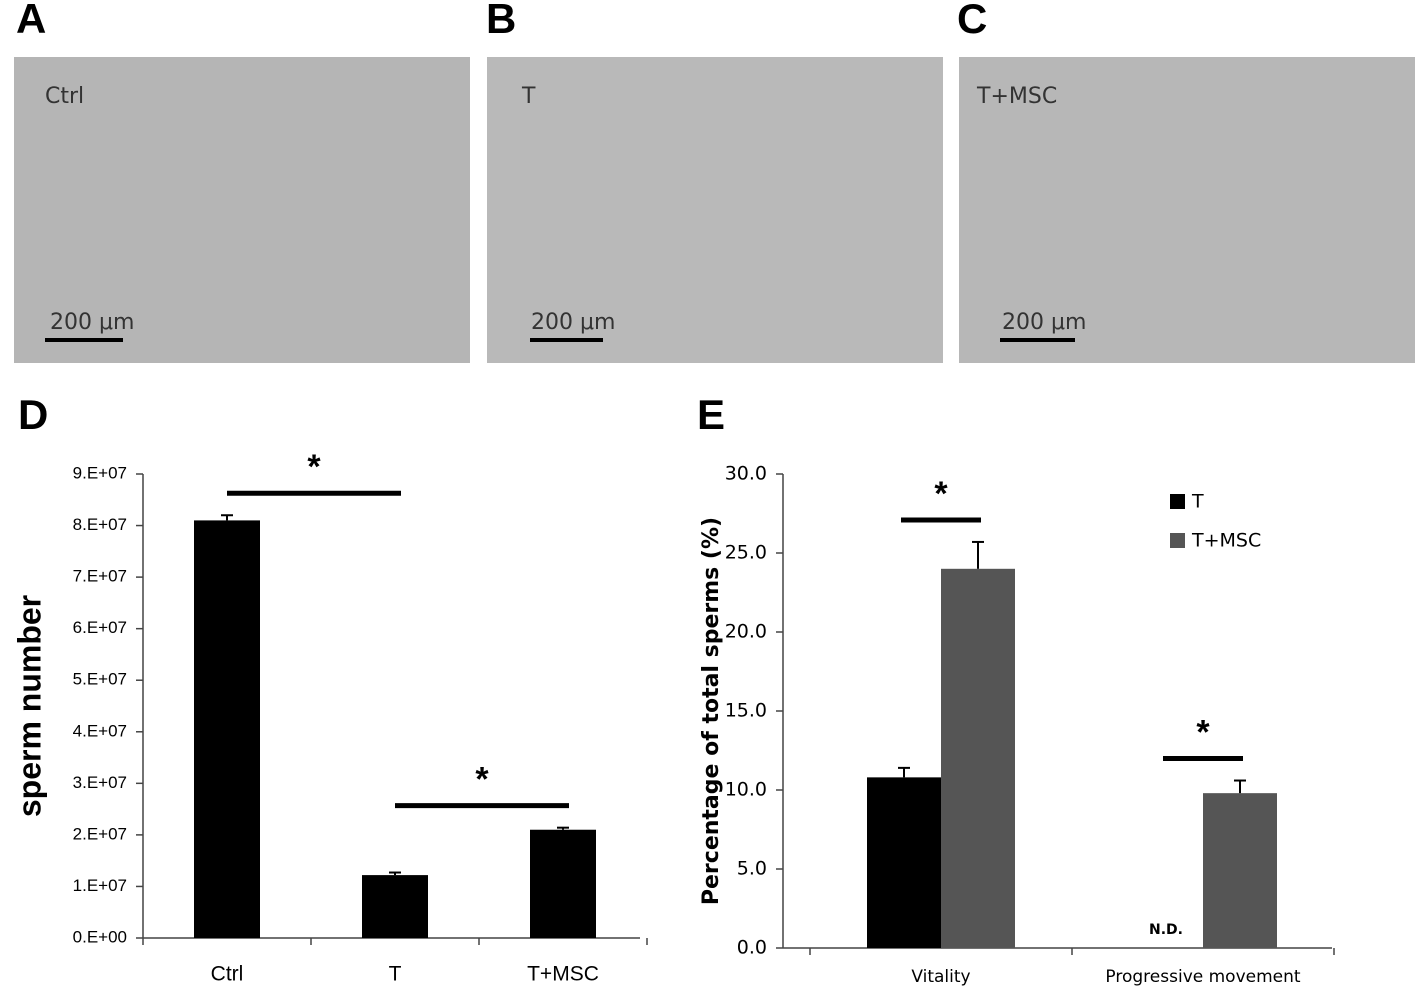  What do you see at coordinates (1016, 96) in the screenshot?
I see `panel-caption: T+MSC` at bounding box center [1016, 96].